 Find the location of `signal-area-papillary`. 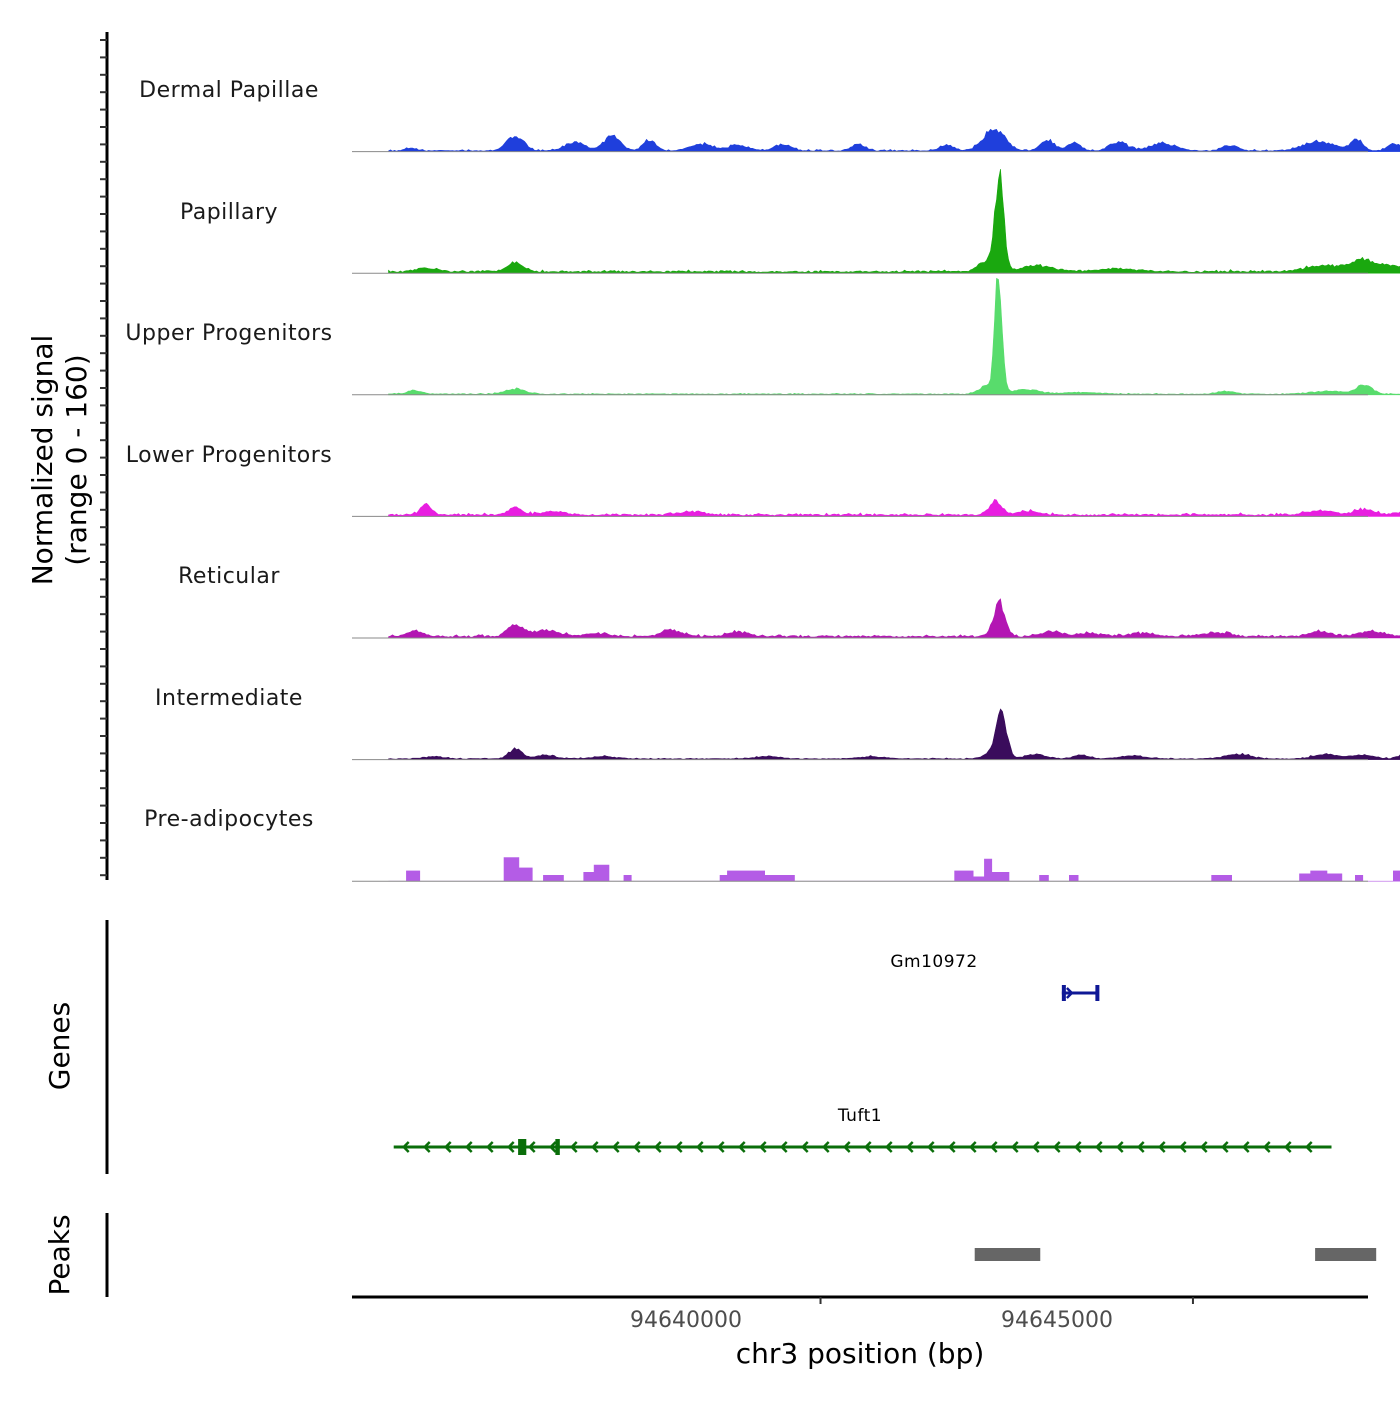

signal-area-papillary is located at coordinates (894, 221).